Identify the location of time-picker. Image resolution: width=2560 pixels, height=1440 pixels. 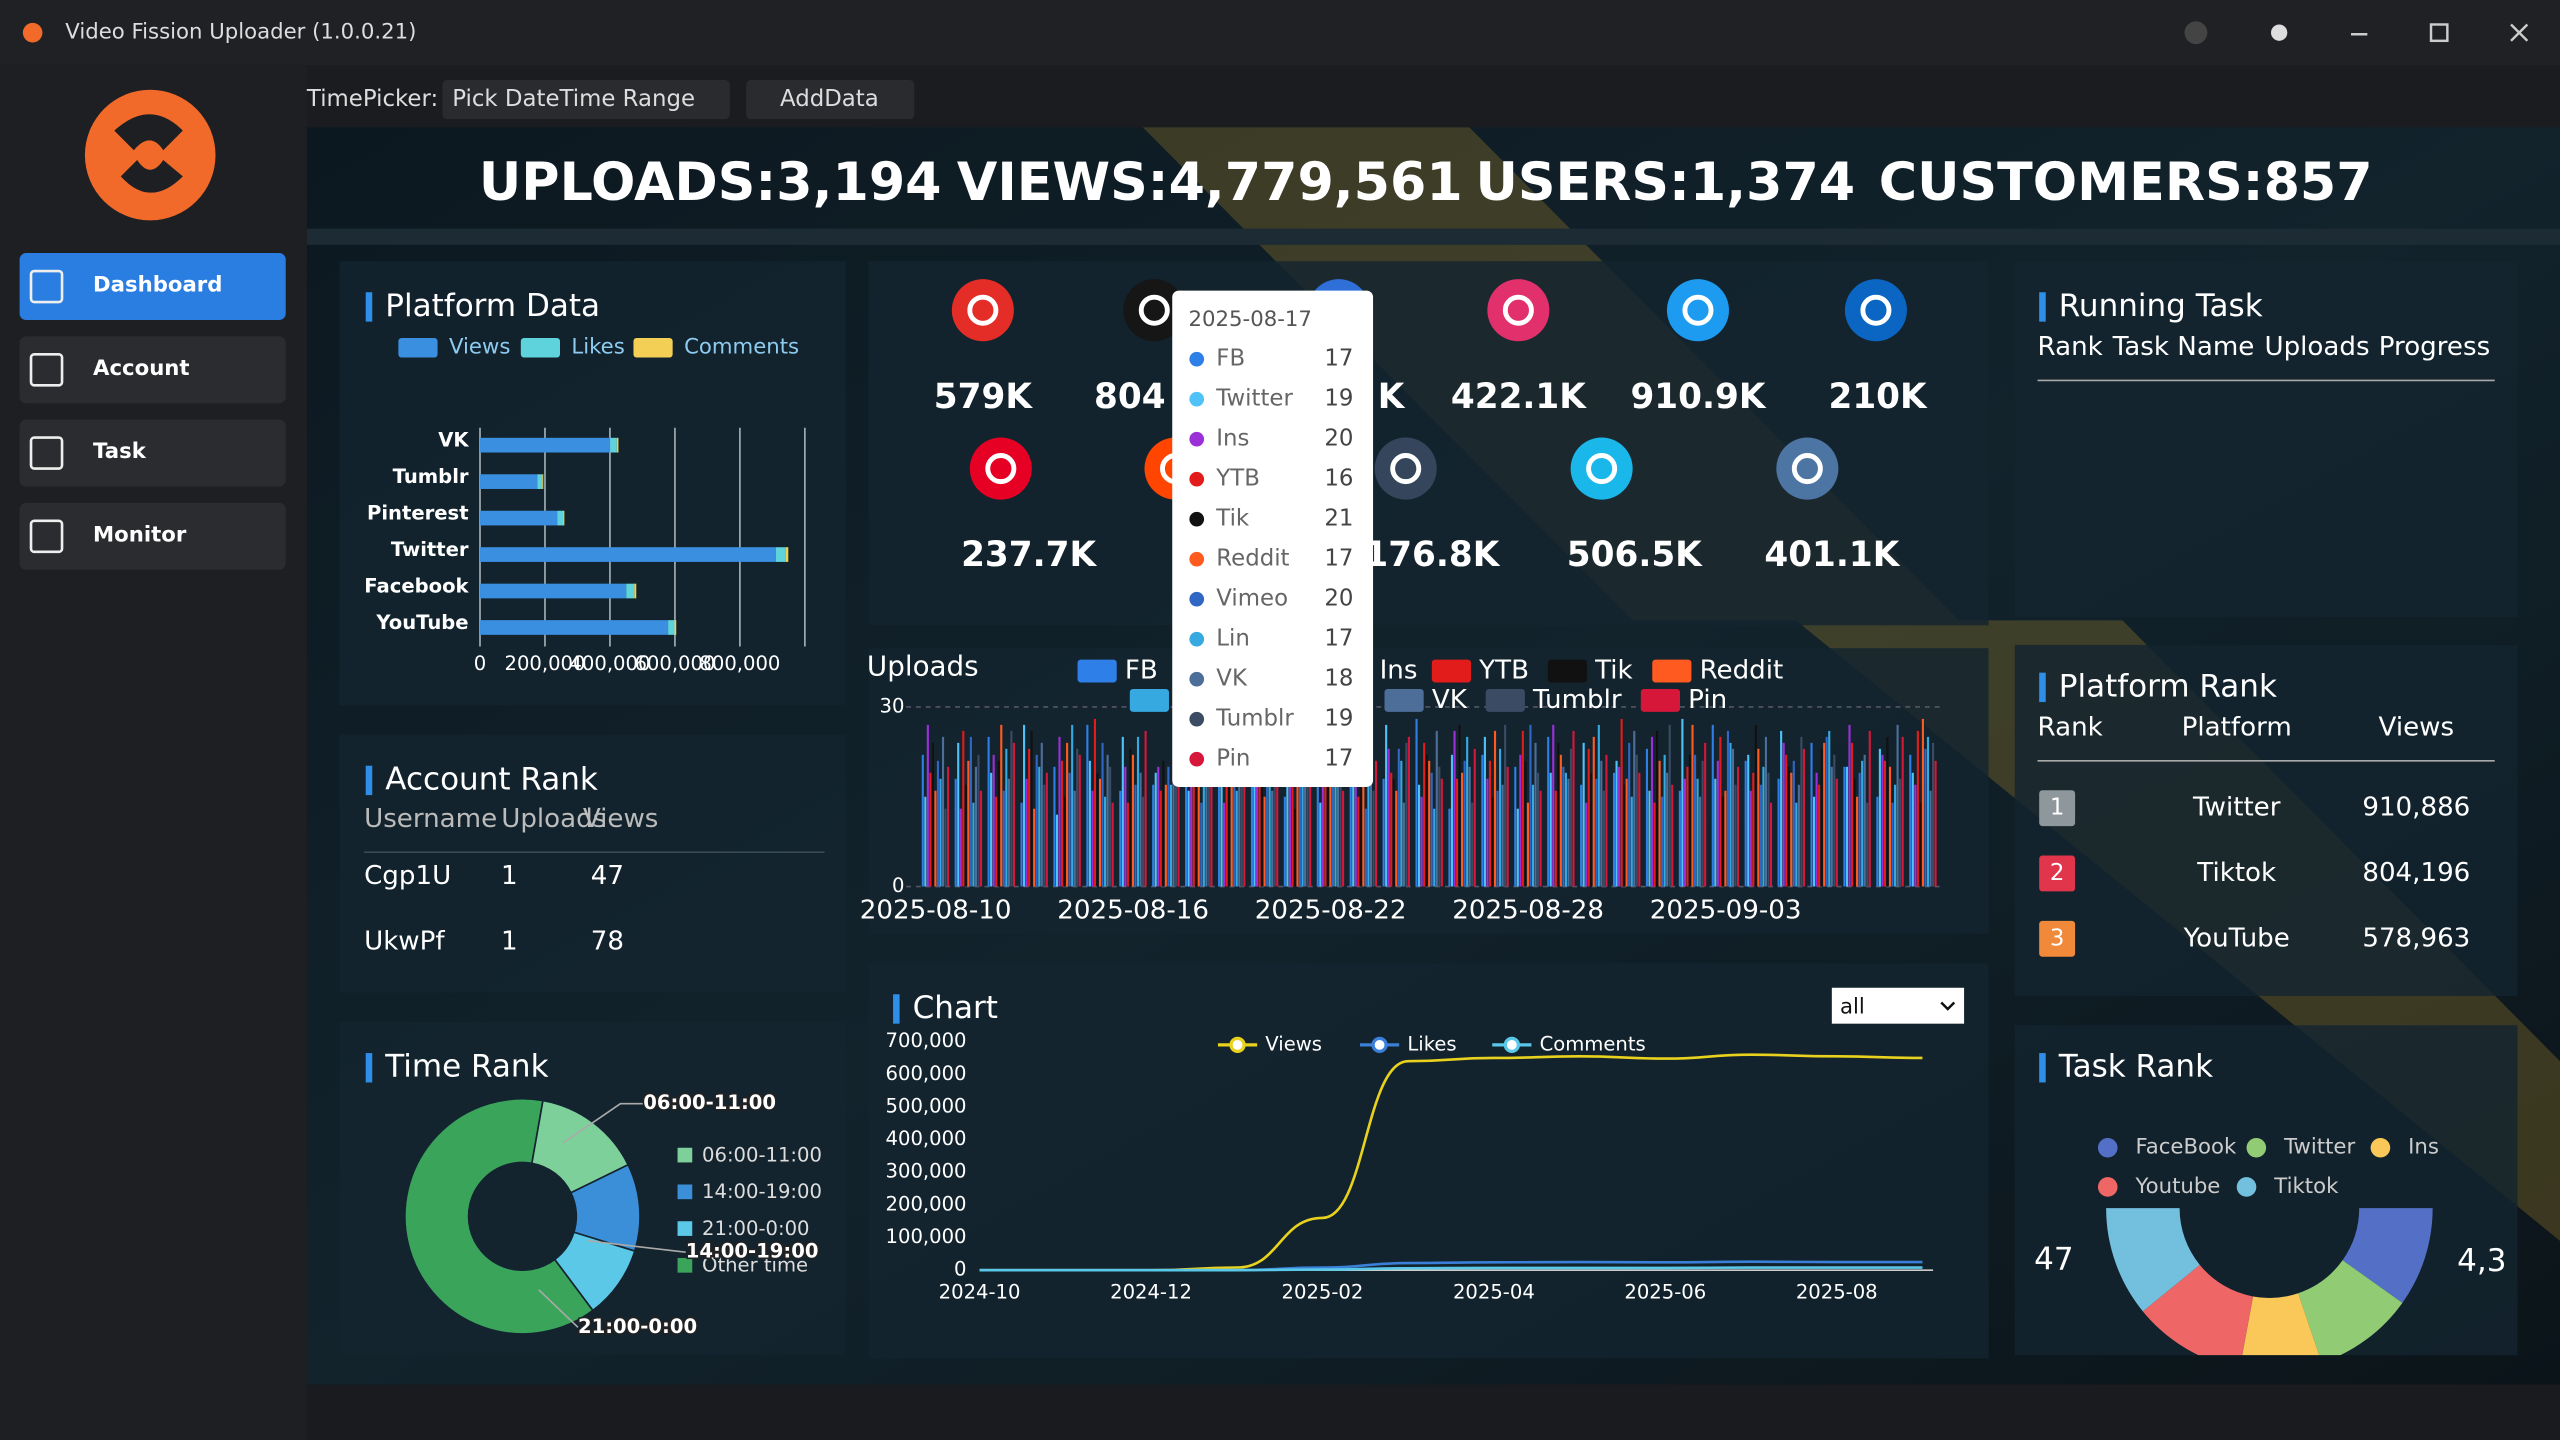
(586, 100).